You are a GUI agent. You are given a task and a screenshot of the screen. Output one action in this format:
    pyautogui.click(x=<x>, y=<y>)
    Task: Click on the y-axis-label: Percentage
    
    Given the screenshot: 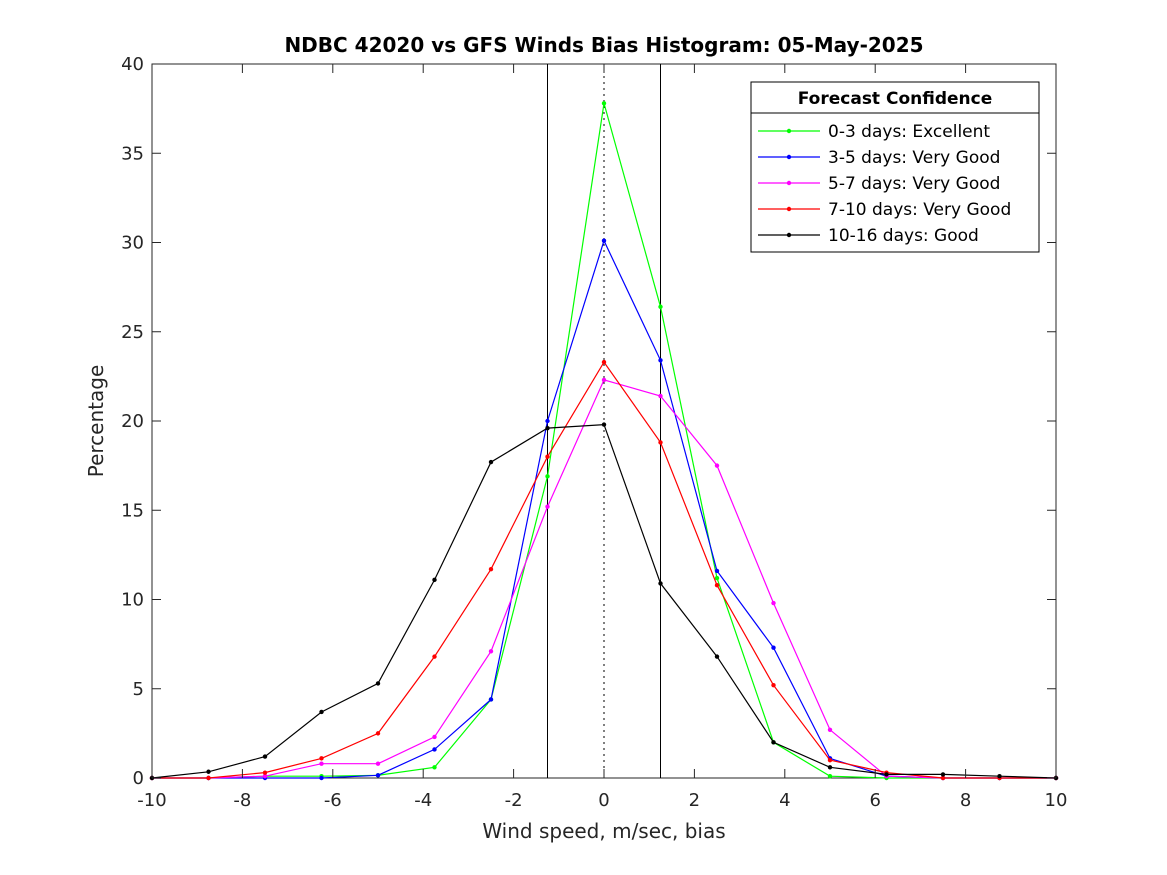 What is the action you would take?
    pyautogui.click(x=96, y=421)
    